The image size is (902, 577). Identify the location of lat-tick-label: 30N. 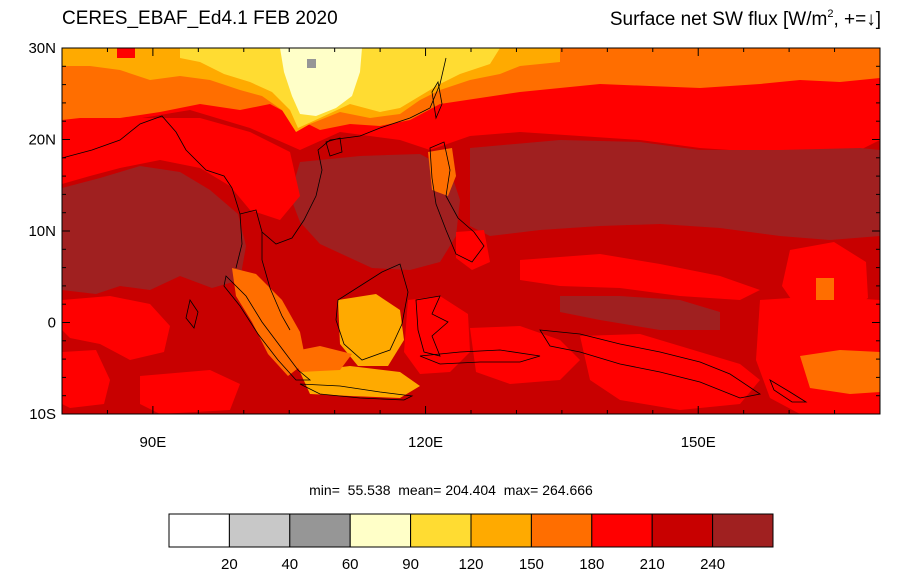
(42, 48).